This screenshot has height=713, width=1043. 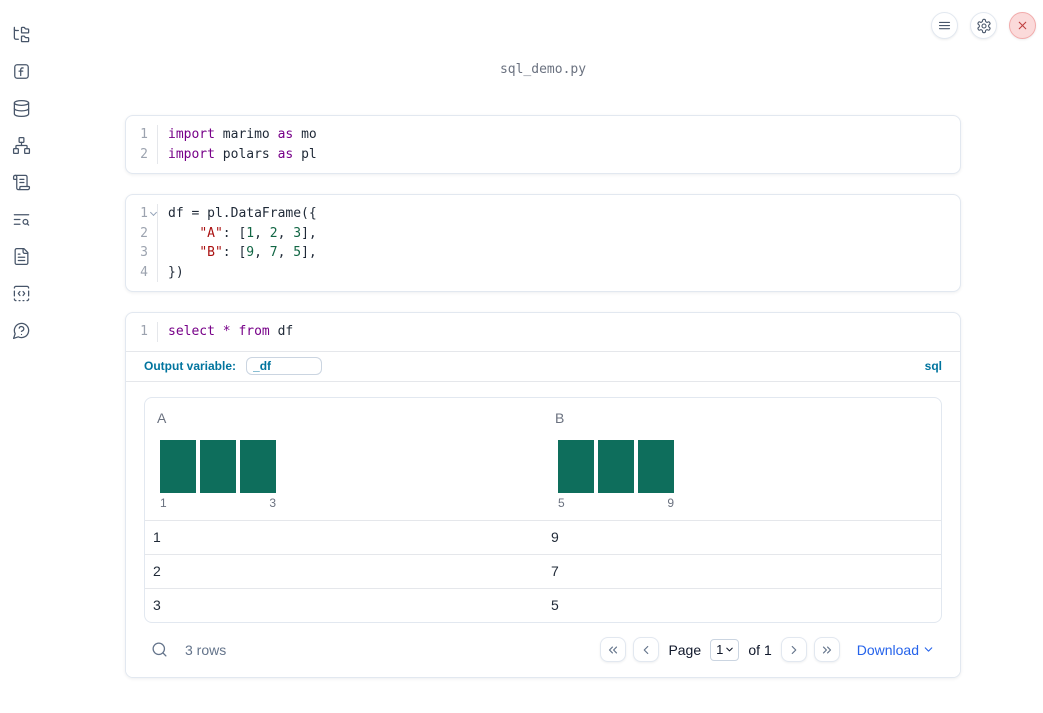 What do you see at coordinates (242, 134) in the screenshot?
I see `code-text: import marimo as mo` at bounding box center [242, 134].